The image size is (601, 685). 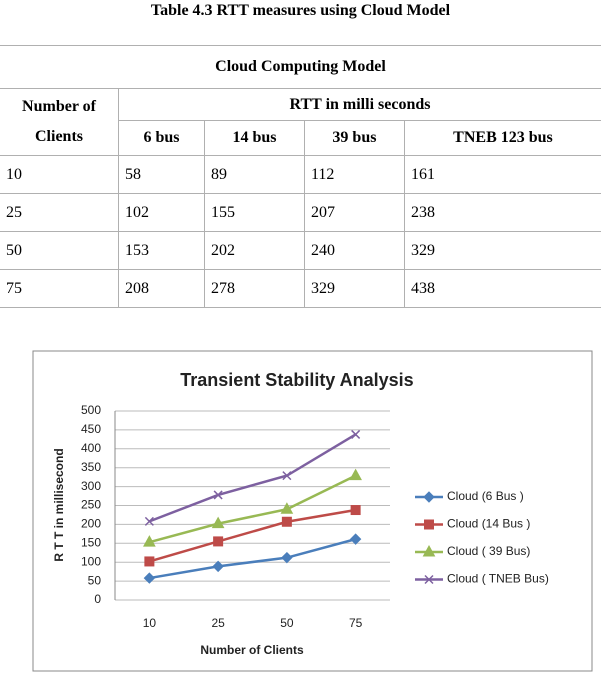 What do you see at coordinates (287, 623) in the screenshot?
I see `x-tick-label: 50` at bounding box center [287, 623].